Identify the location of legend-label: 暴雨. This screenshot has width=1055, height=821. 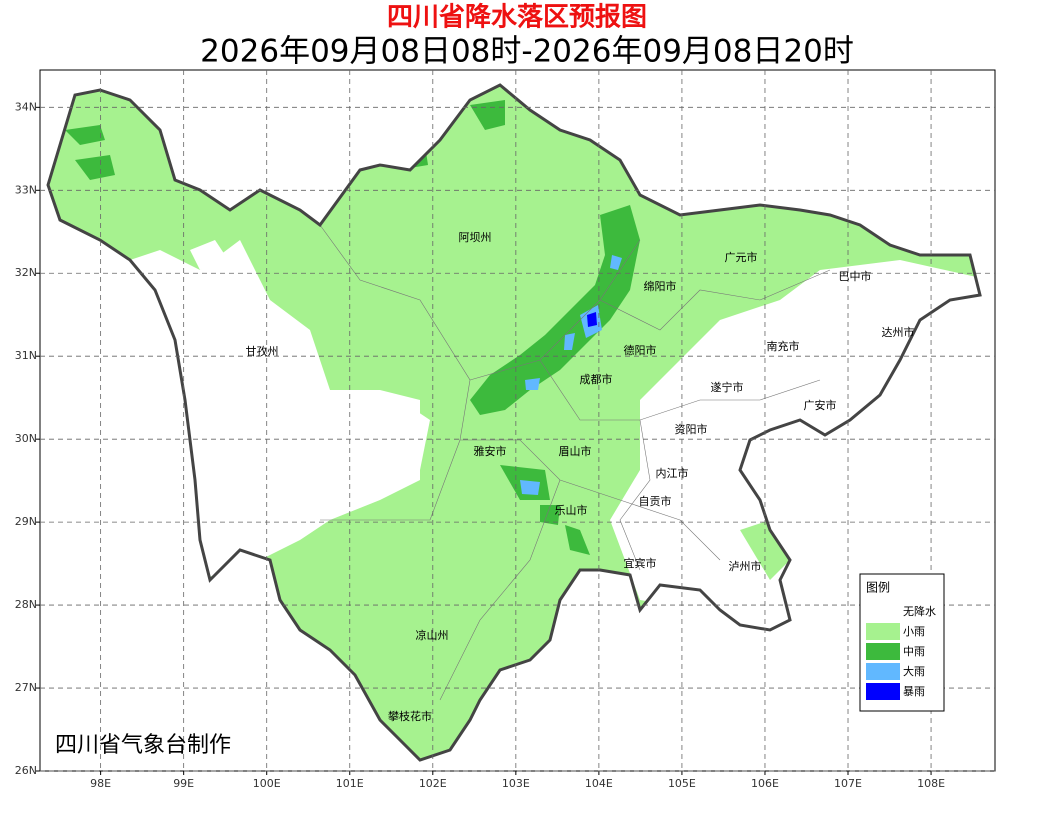
(914, 691).